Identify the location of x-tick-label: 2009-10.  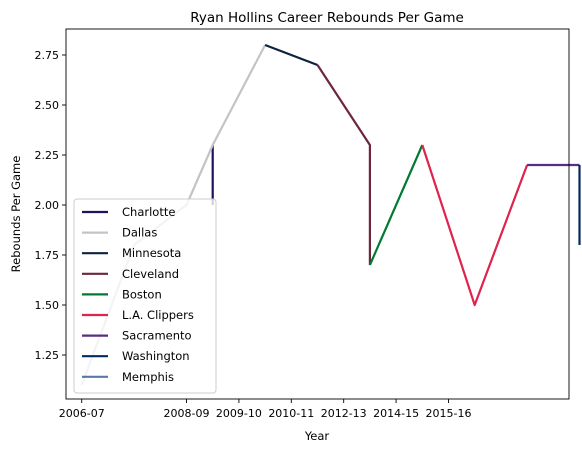
(239, 413).